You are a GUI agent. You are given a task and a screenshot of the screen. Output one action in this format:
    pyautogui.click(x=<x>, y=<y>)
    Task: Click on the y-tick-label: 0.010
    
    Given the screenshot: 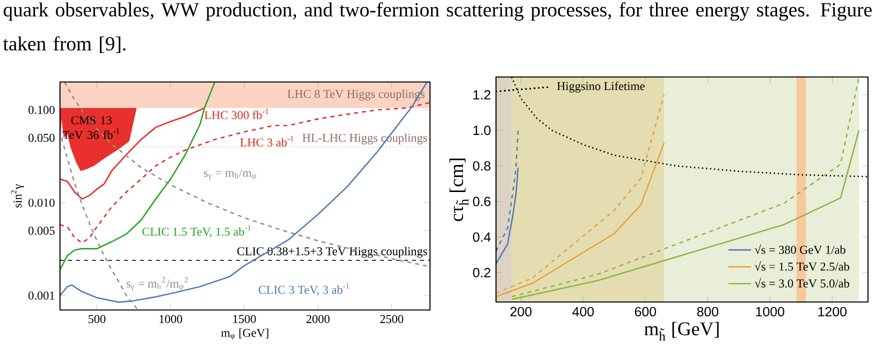 What is the action you would take?
    pyautogui.click(x=41, y=202)
    